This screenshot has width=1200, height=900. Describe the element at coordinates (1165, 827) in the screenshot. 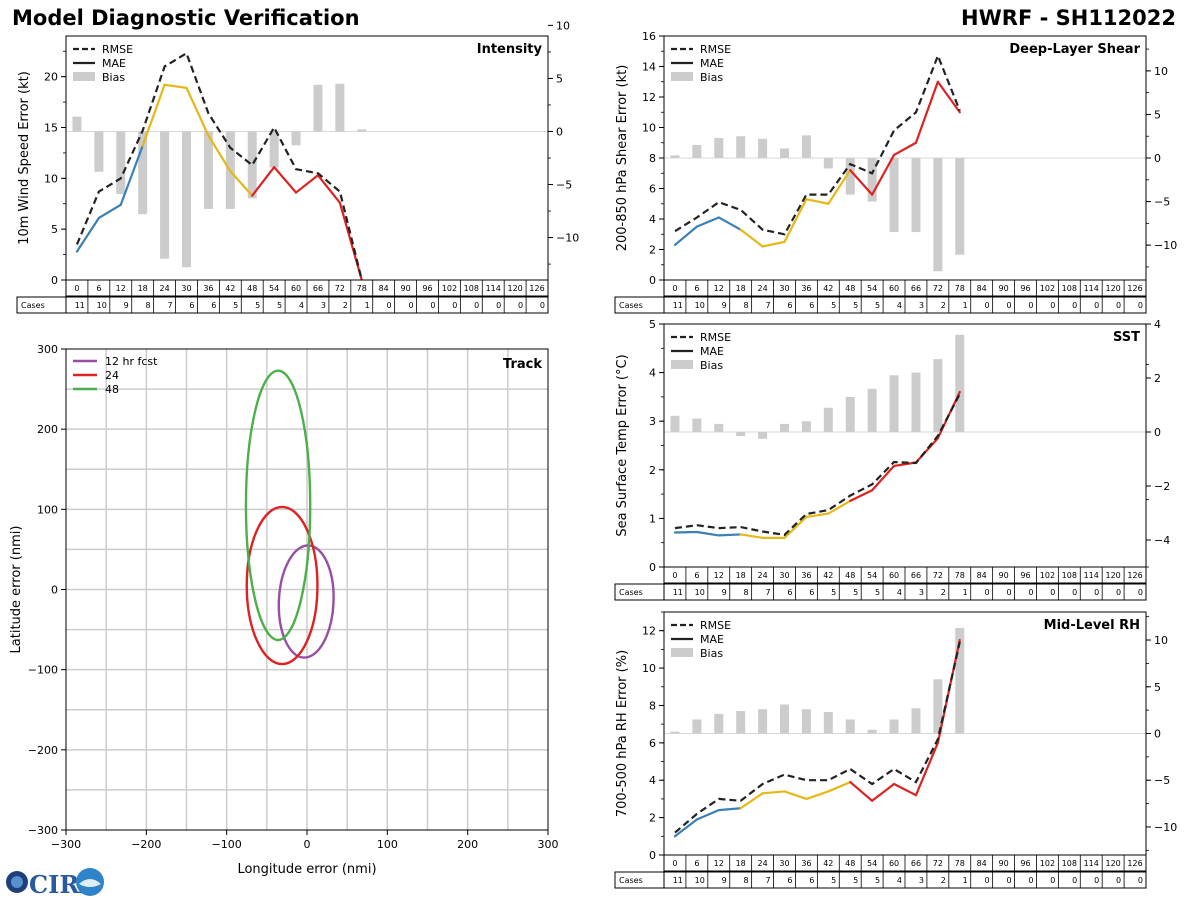

I see `y2-tick-label: −10` at that location.